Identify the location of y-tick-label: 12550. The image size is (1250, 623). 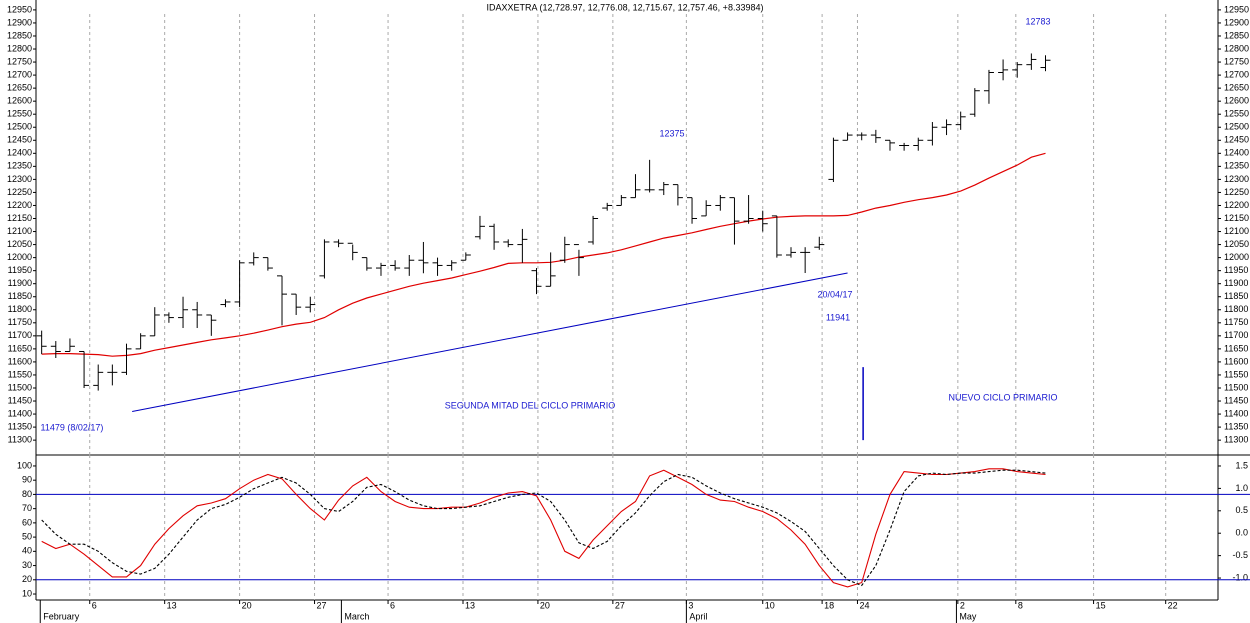
(19, 114).